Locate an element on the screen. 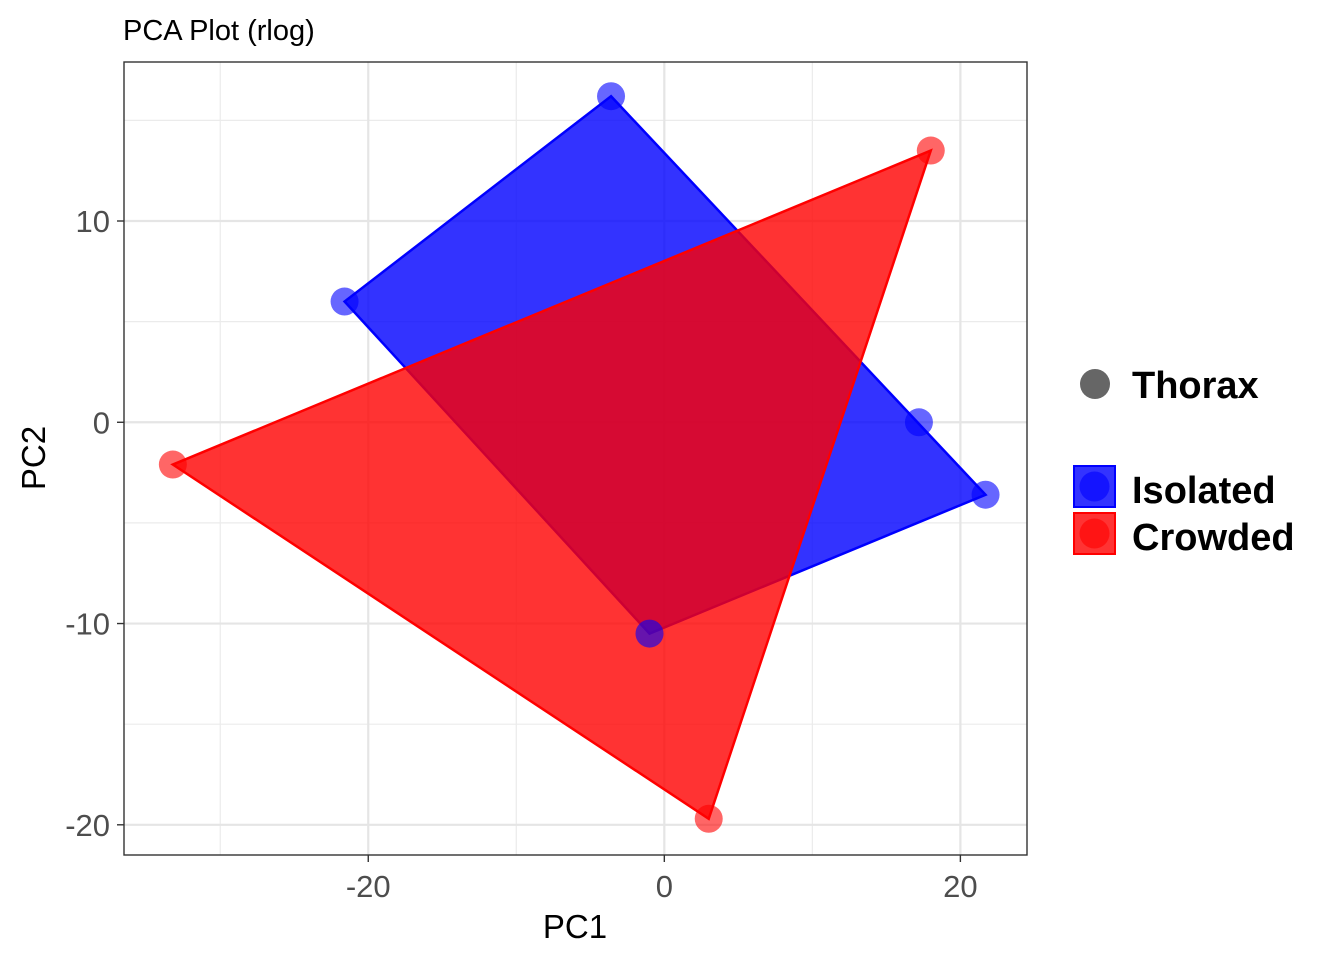 The width and height of the screenshot is (1344, 960). legend-key-thorax is located at coordinates (1095, 384).